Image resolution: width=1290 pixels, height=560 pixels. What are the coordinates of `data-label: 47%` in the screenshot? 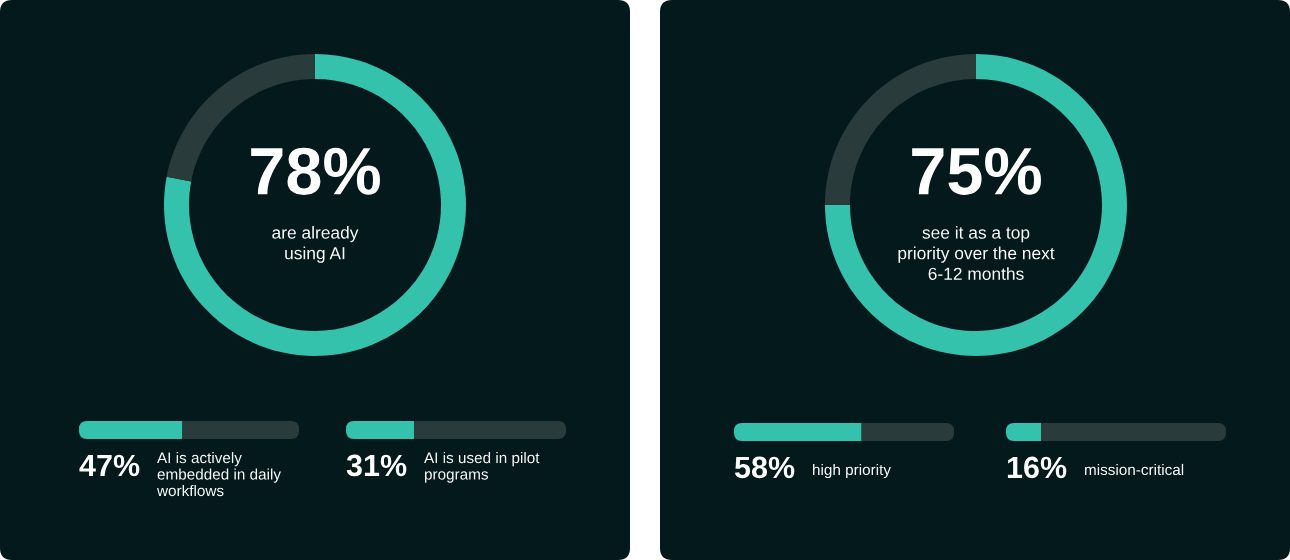 It's located at (109, 465).